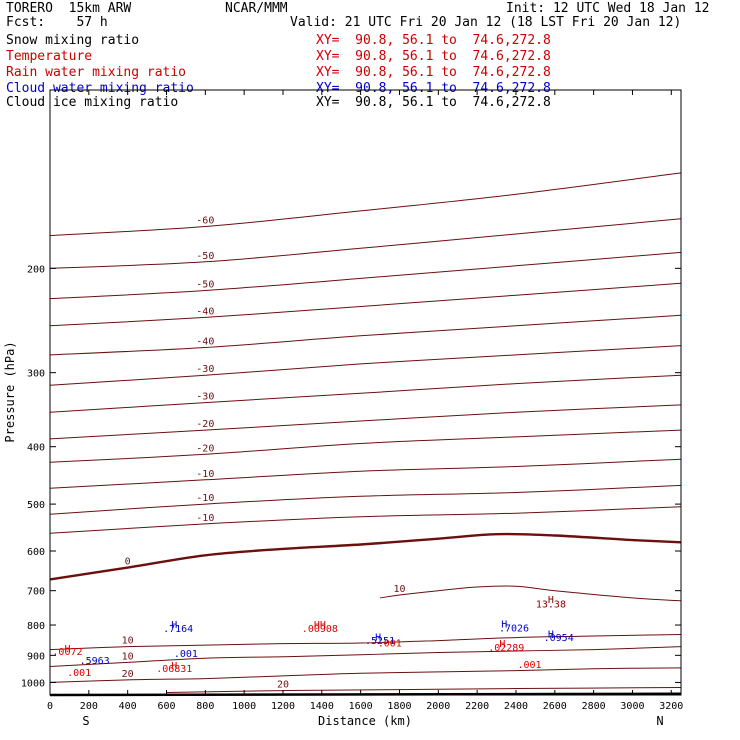 This screenshot has height=740, width=740. I want to click on isotherm-label: 0, so click(128, 562).